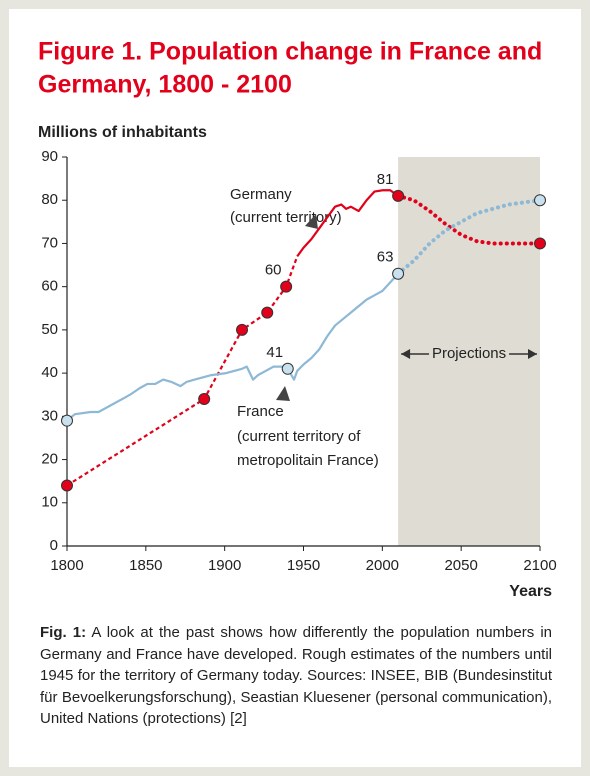 The image size is (590, 776). Describe the element at coordinates (286, 217) in the screenshot. I see `germany-note: (current territory)` at that location.